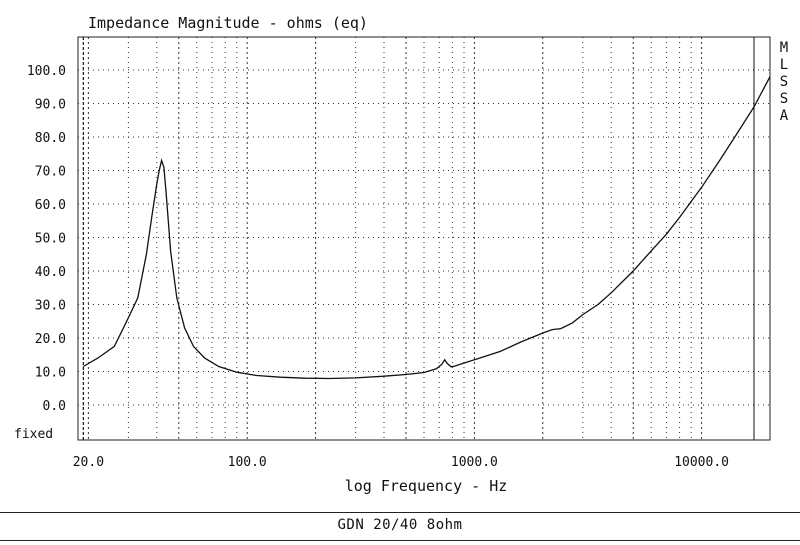 This screenshot has height=545, width=800. I want to click on side-label-char: L, so click(784, 65).